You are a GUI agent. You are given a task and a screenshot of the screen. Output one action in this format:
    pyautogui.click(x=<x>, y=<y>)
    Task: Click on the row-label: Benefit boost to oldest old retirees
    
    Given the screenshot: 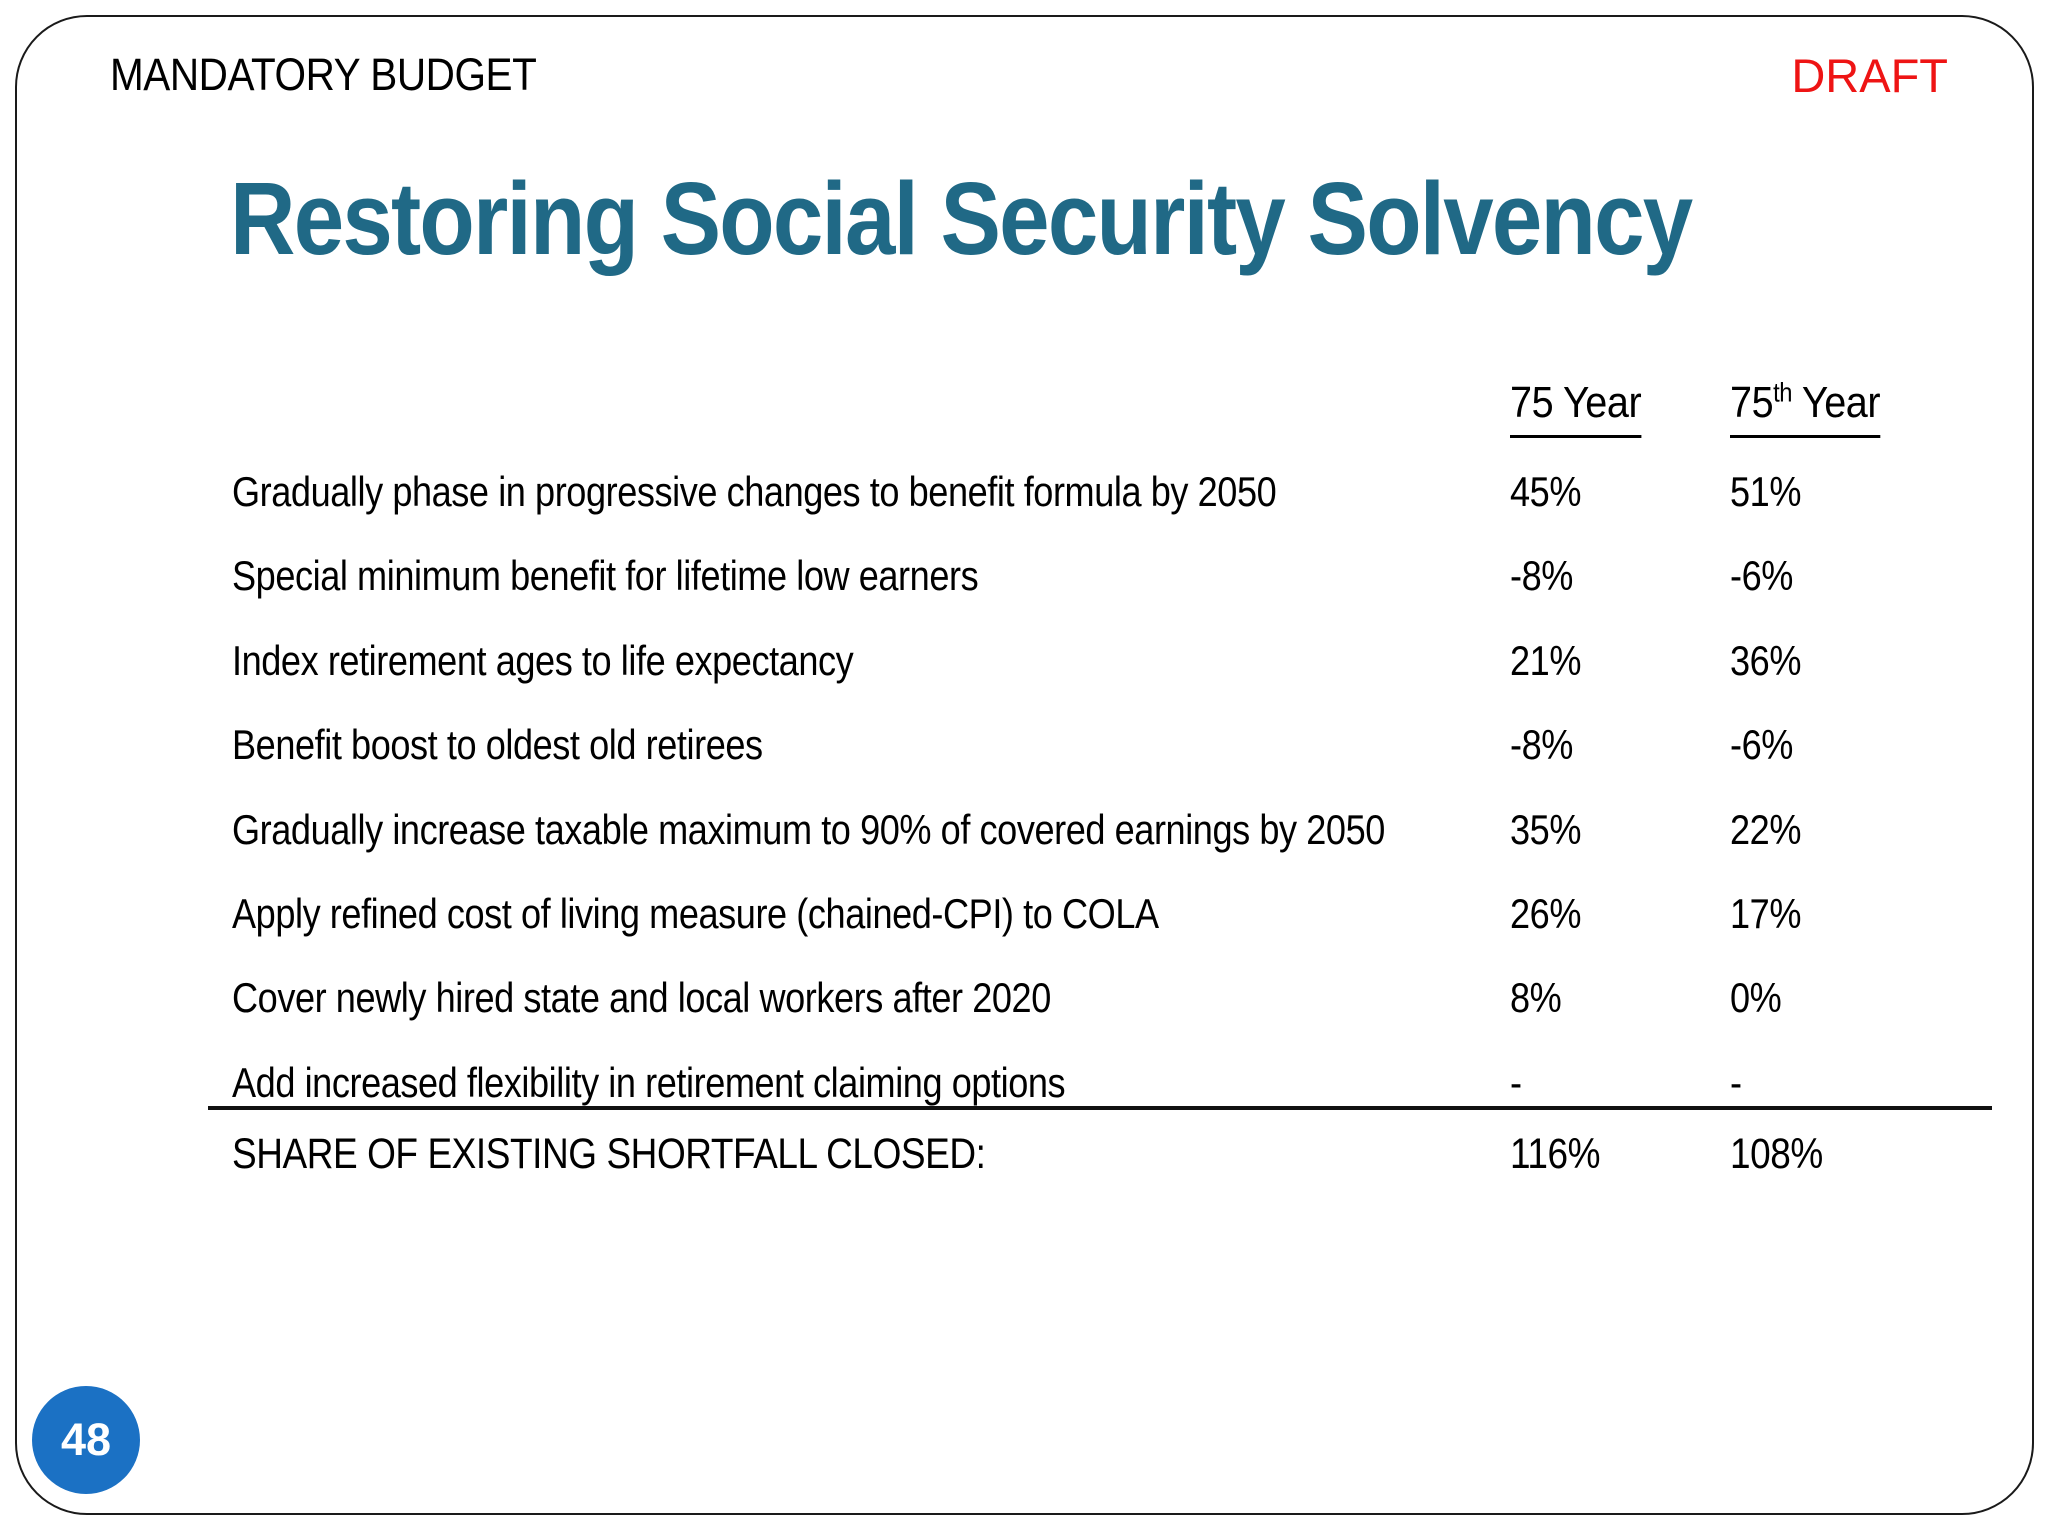 What is the action you would take?
    pyautogui.click(x=497, y=745)
    